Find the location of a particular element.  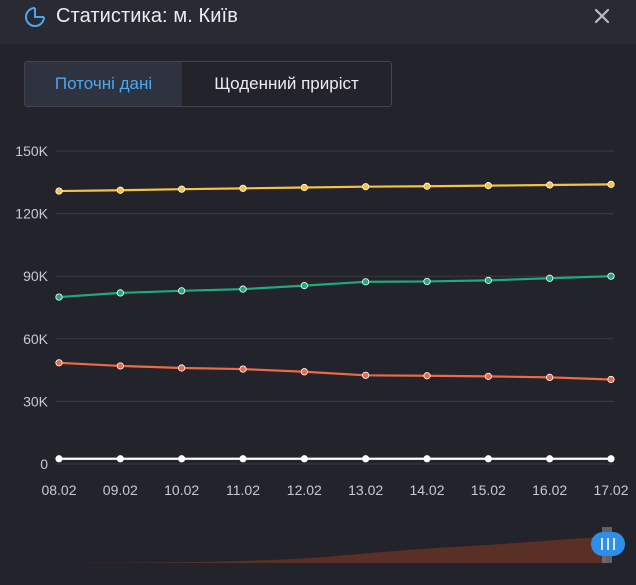

pie-chart-icon is located at coordinates (35, 17).